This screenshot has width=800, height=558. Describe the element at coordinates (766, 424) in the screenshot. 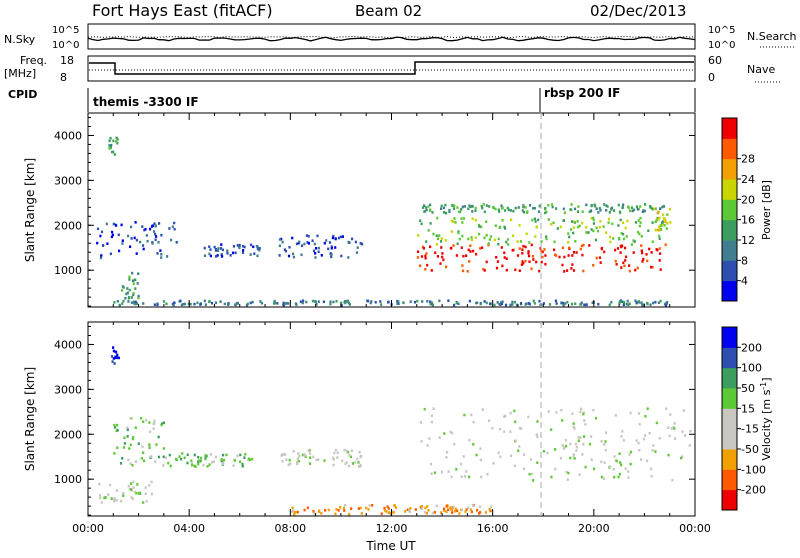

I see `velocity-colorbar-label-main: Velocity [m s` at that location.